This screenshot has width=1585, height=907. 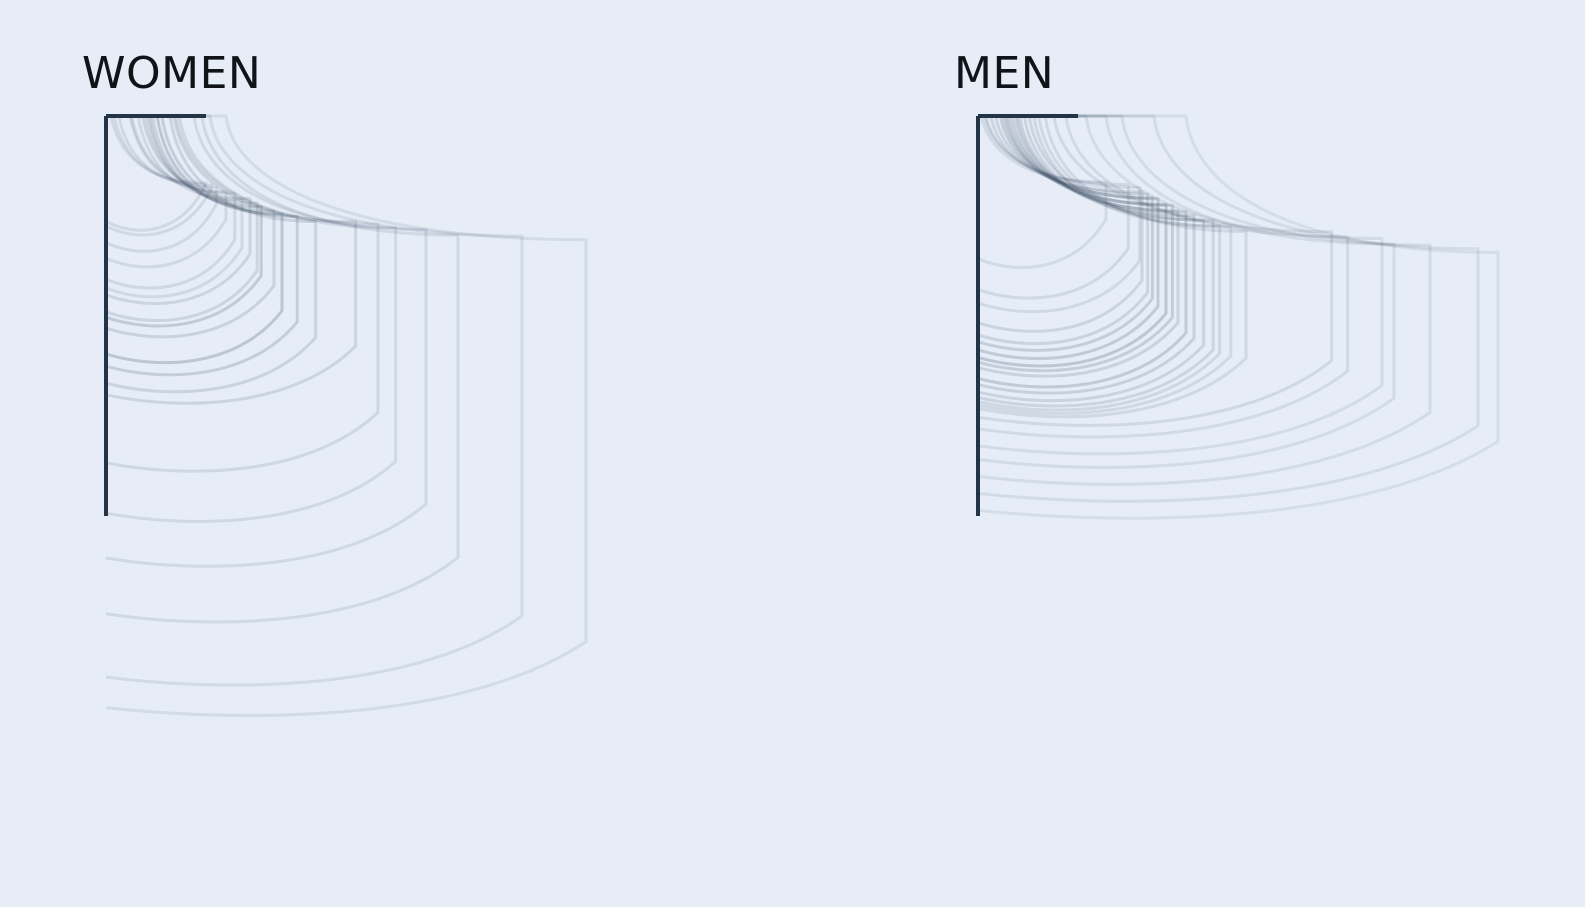 I want to click on men-panel-title: MEN, so click(x=1004, y=73).